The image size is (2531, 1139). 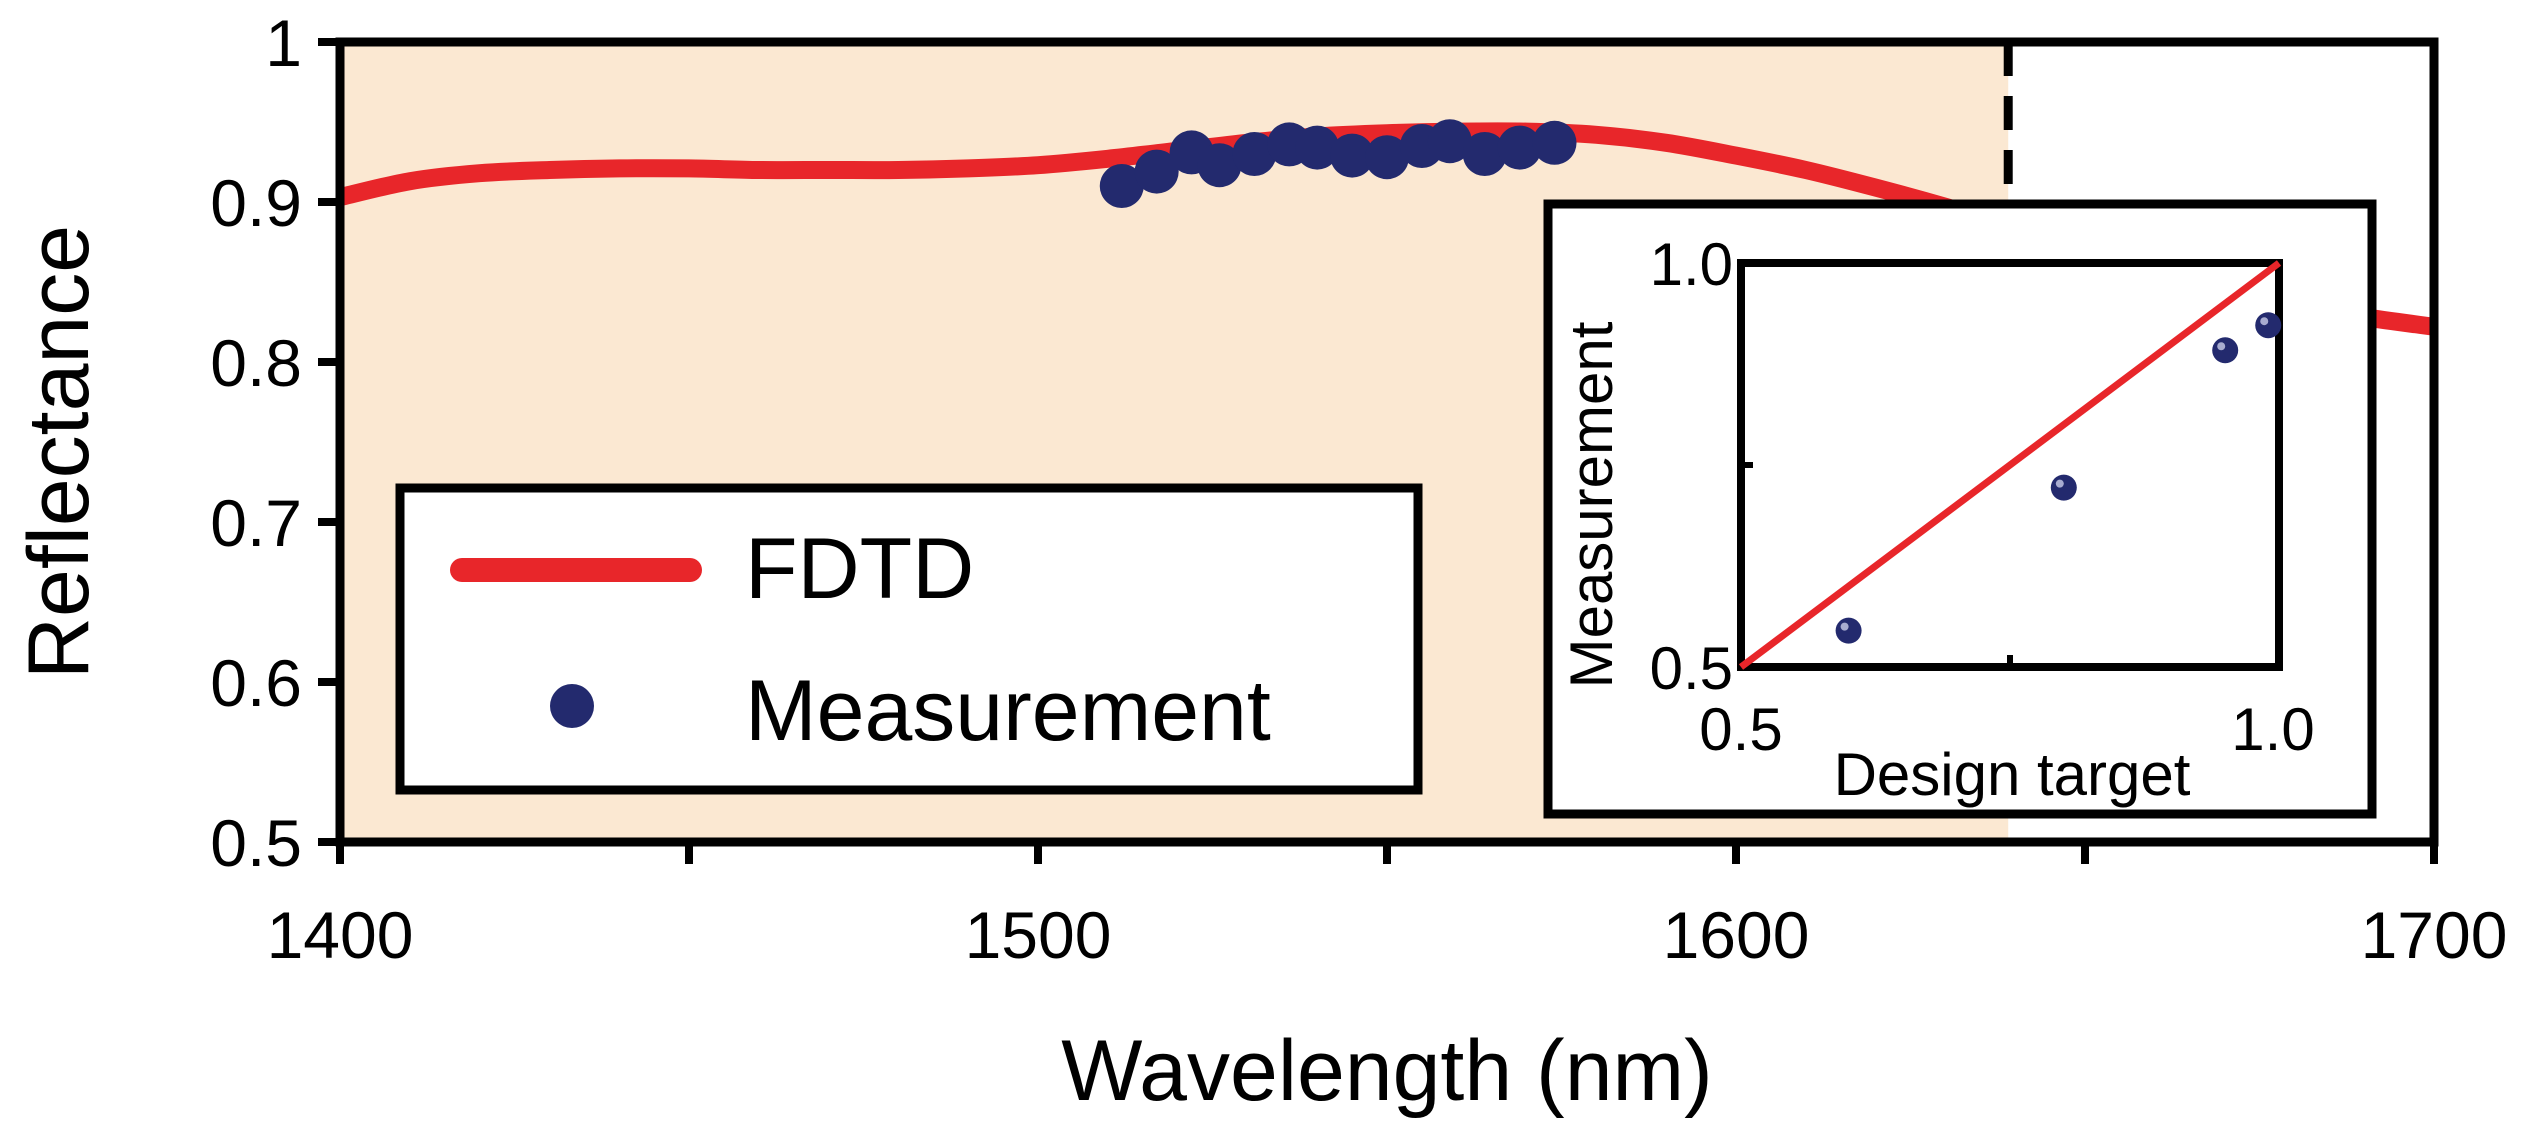 I want to click on x-tick-label: 1700, so click(x=2434, y=935).